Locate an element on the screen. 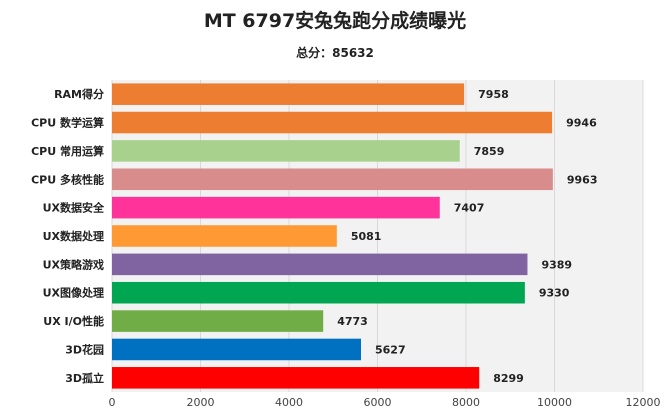 The height and width of the screenshot is (412, 670). value-label: 5081 is located at coordinates (366, 236).